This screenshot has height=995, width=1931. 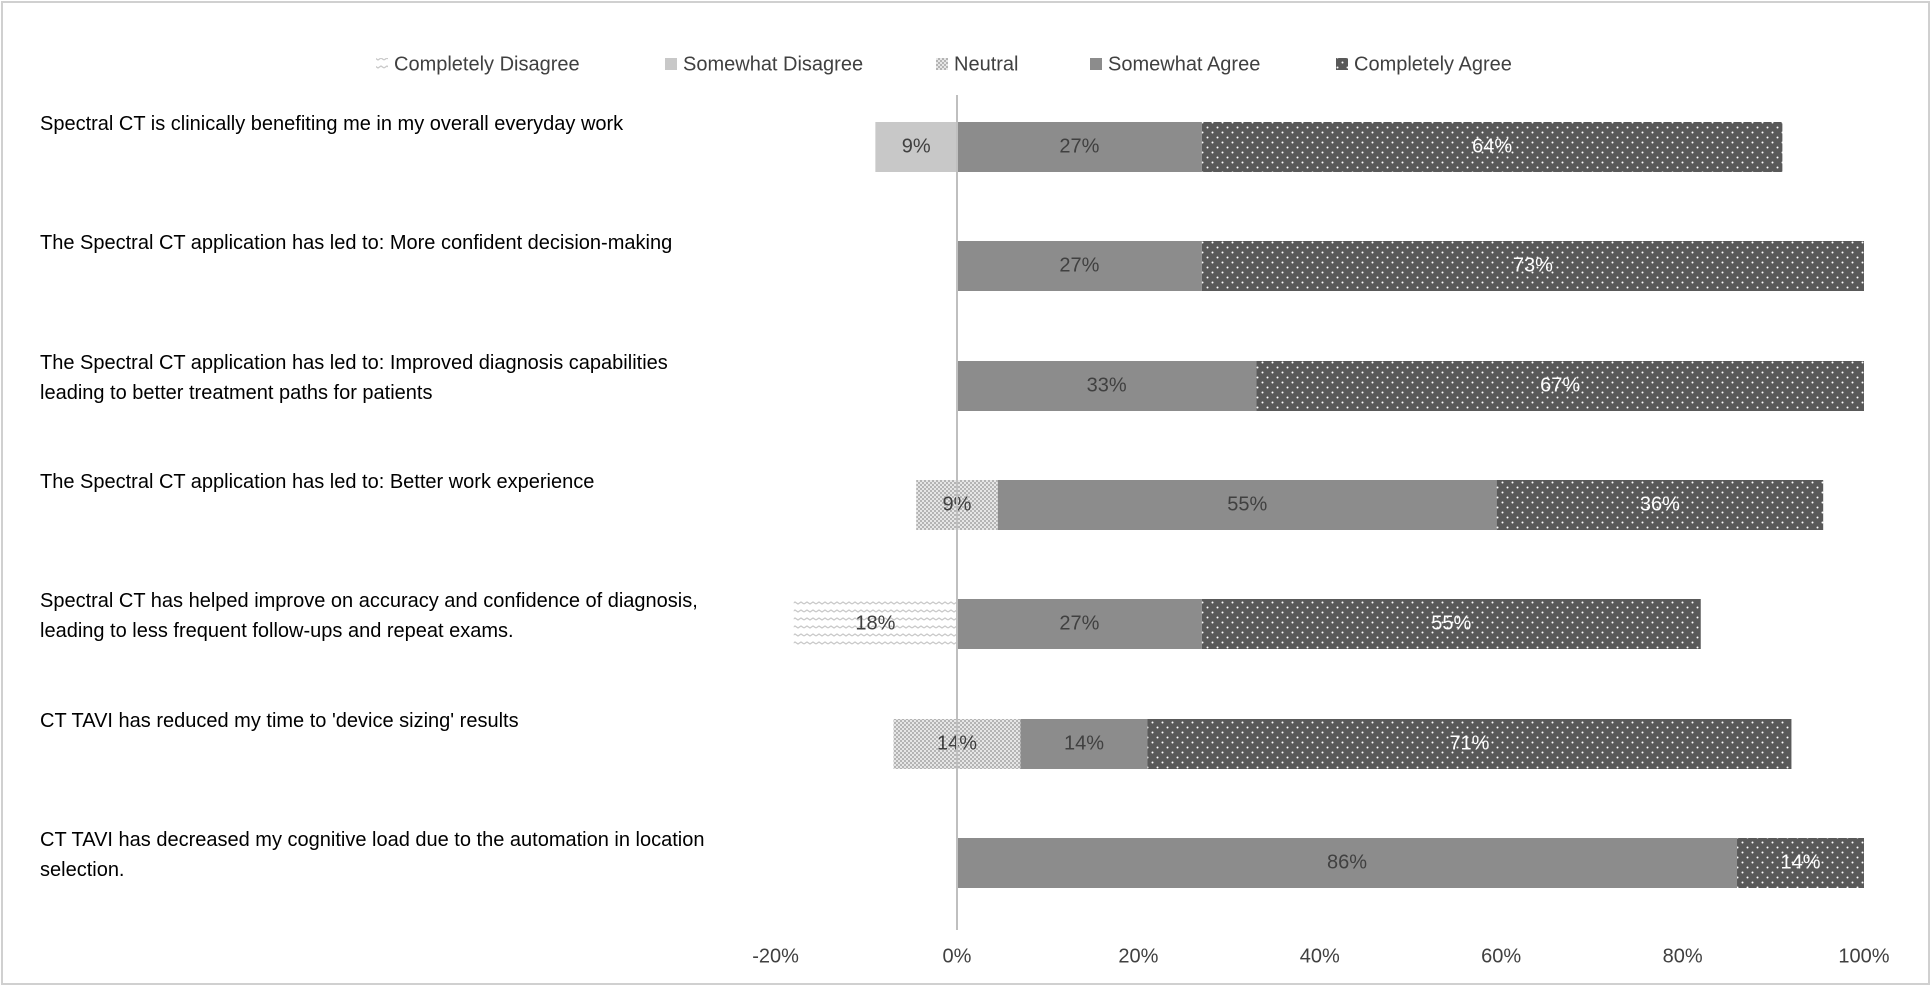 What do you see at coordinates (1184, 64) in the screenshot?
I see `legend-label: Somewhat Agree` at bounding box center [1184, 64].